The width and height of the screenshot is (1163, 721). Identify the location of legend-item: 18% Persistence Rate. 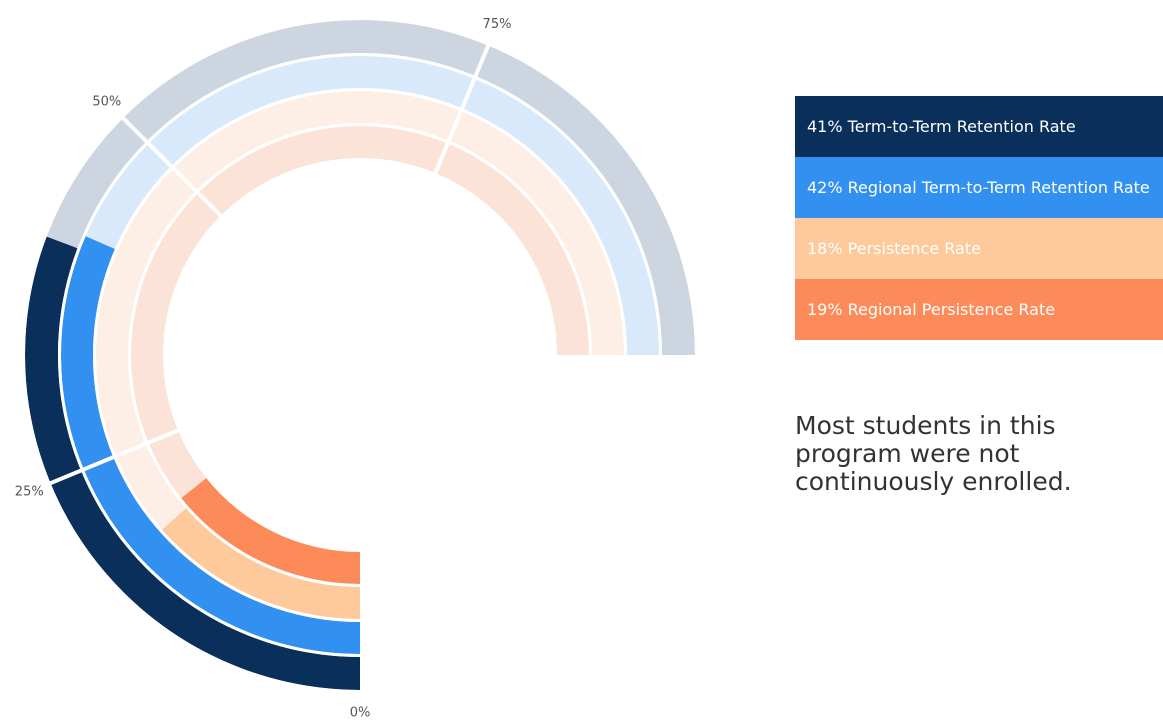
(979, 248).